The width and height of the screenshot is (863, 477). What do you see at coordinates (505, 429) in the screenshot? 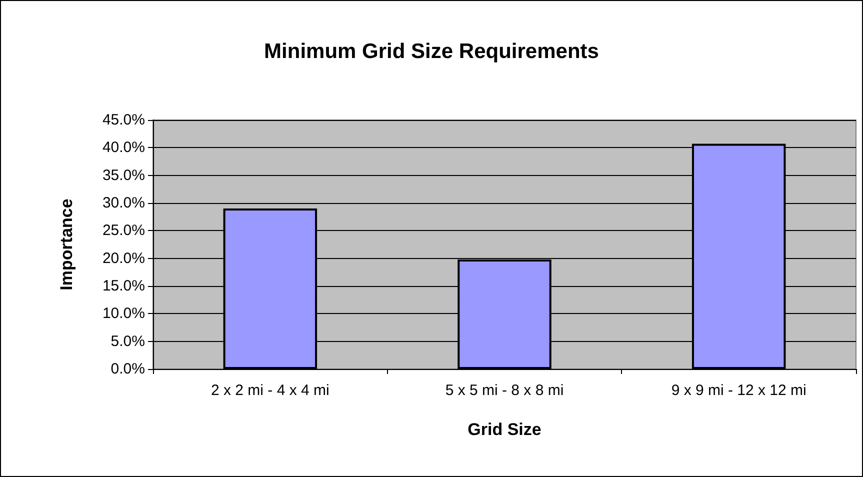
I see `x-axis-title: Grid Size` at bounding box center [505, 429].